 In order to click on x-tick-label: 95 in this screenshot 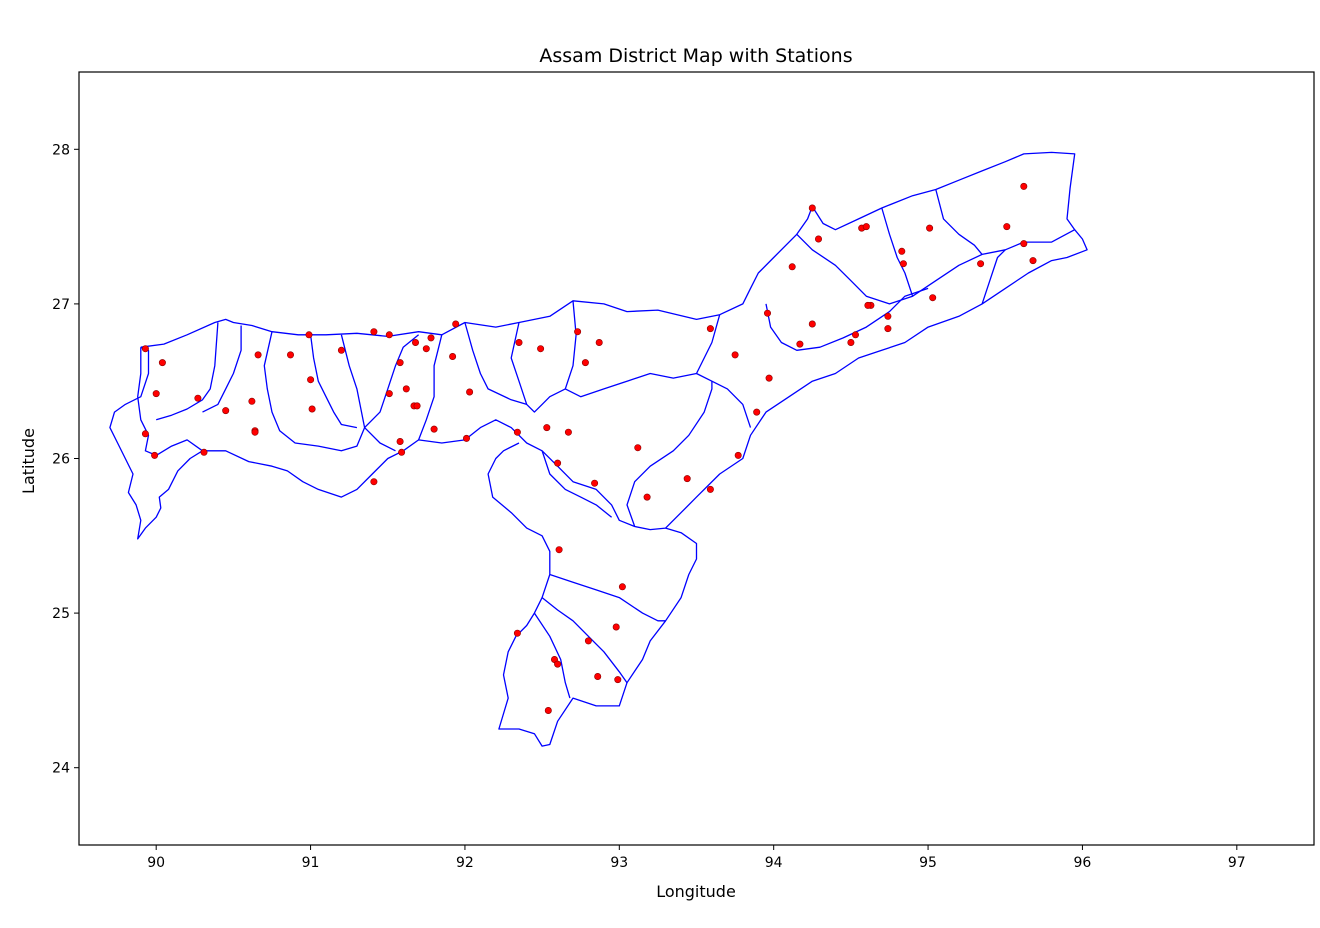, I will do `click(928, 863)`.